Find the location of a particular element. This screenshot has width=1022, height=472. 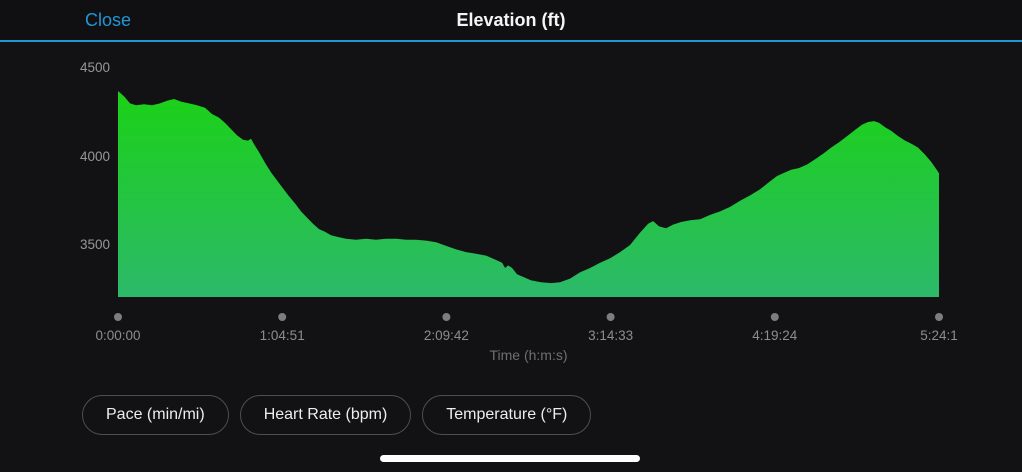

x-axis-title: Time (h:m:s) is located at coordinates (528, 355).